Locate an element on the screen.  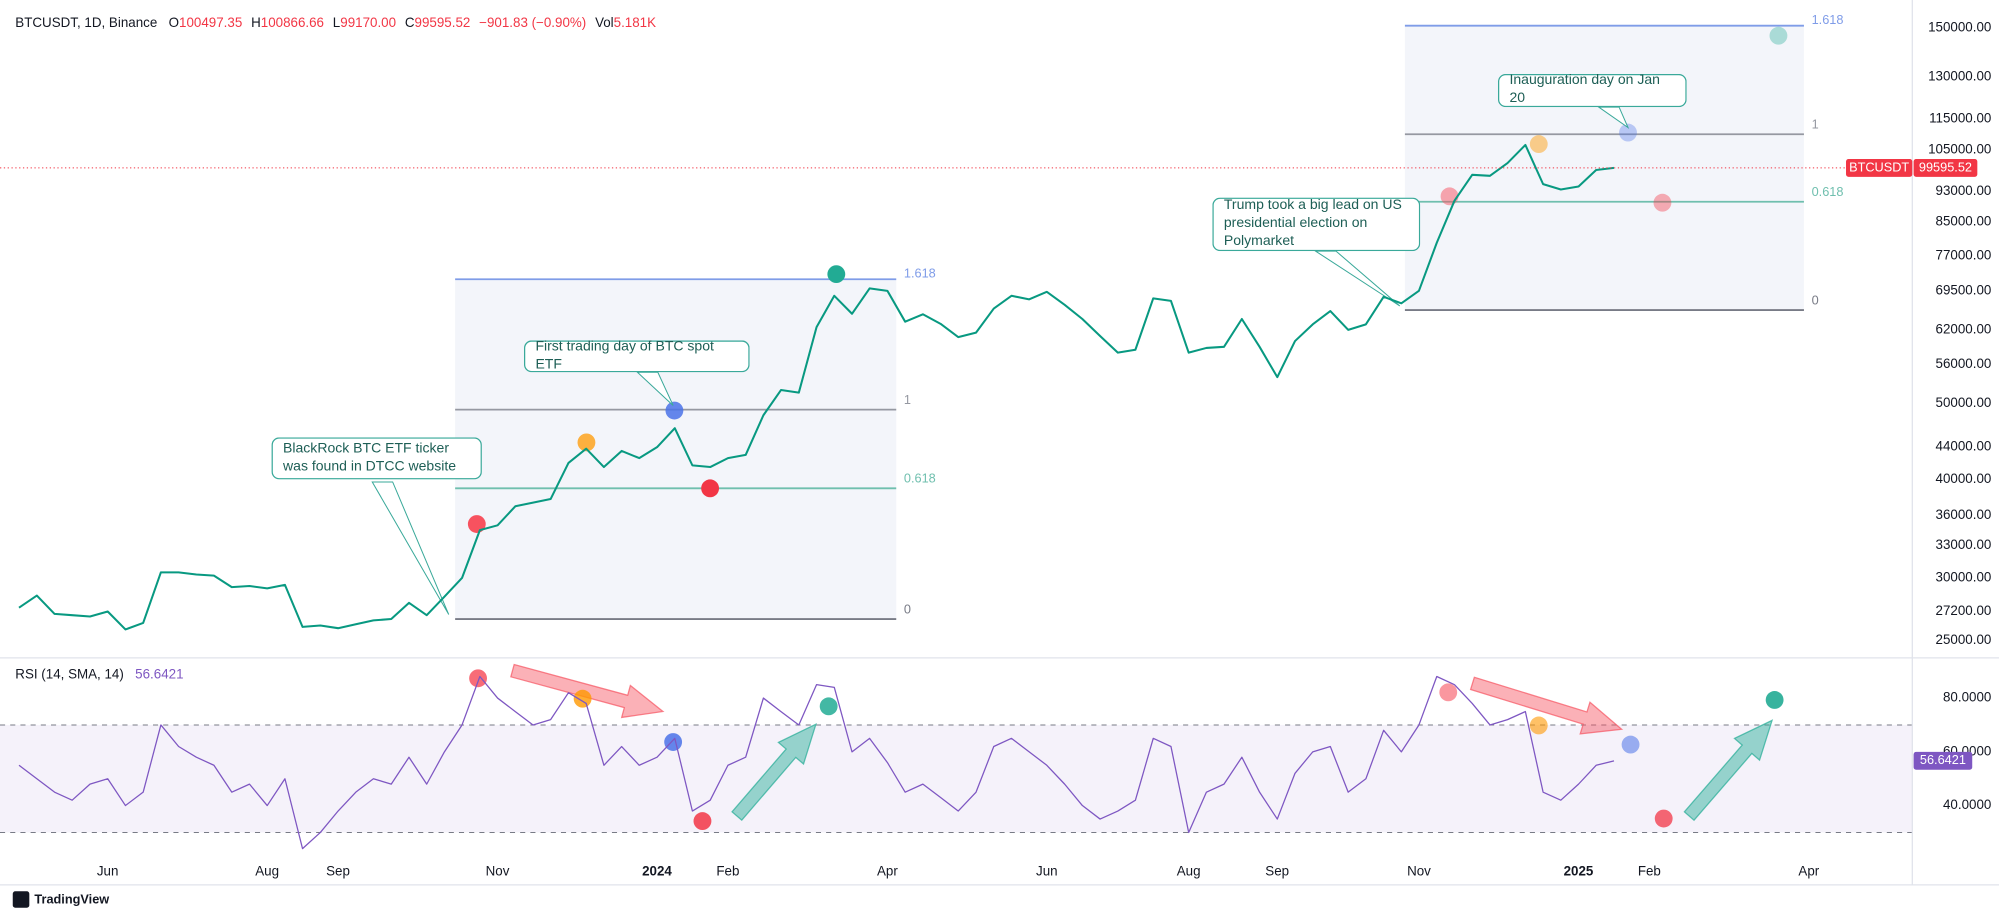
y-tick-label: 30000.00 is located at coordinates (1964, 576).